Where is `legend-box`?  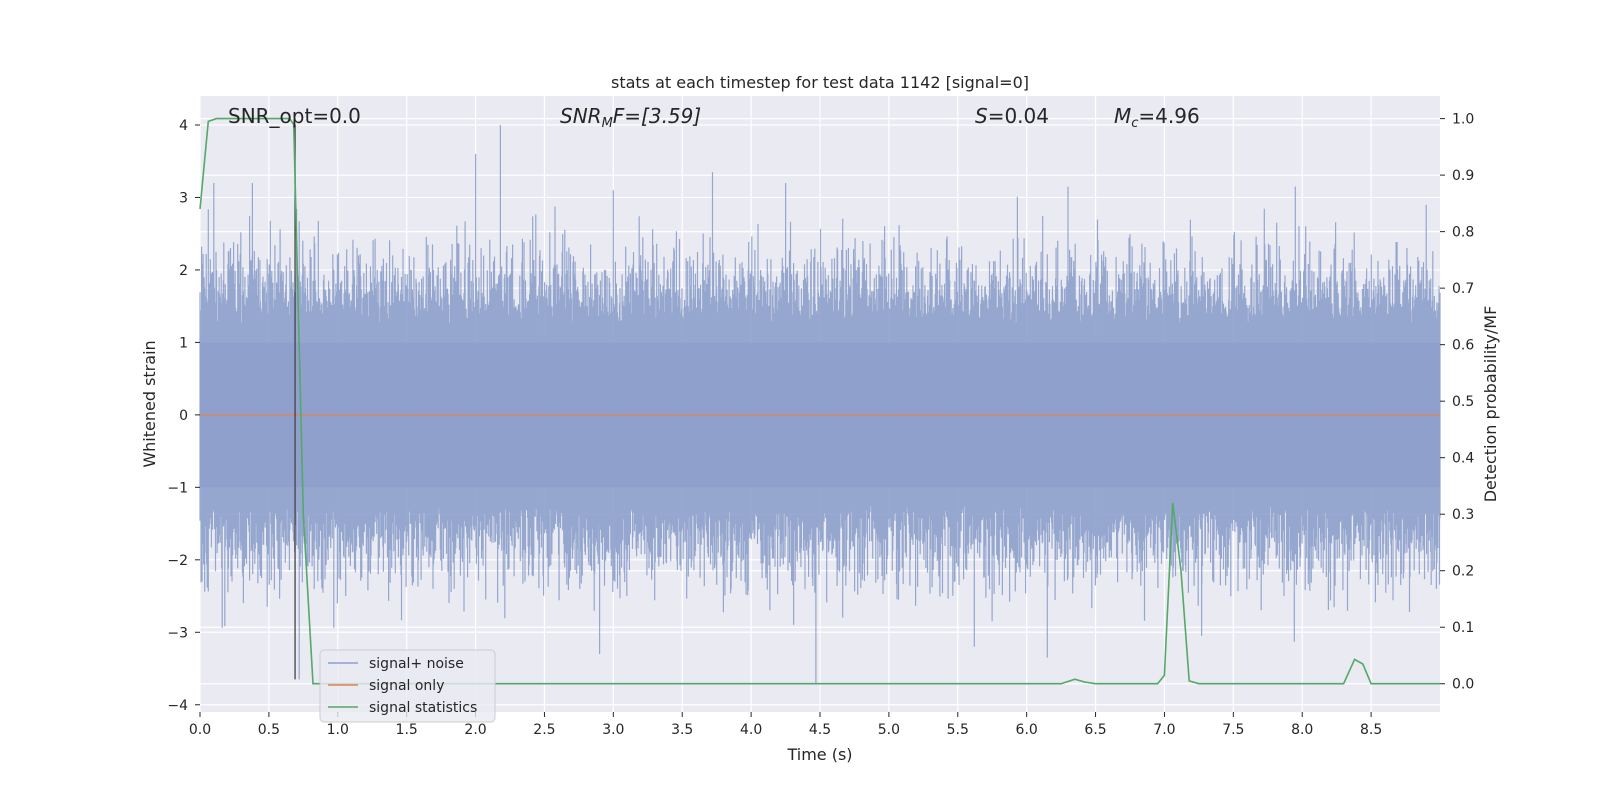 legend-box is located at coordinates (407, 686).